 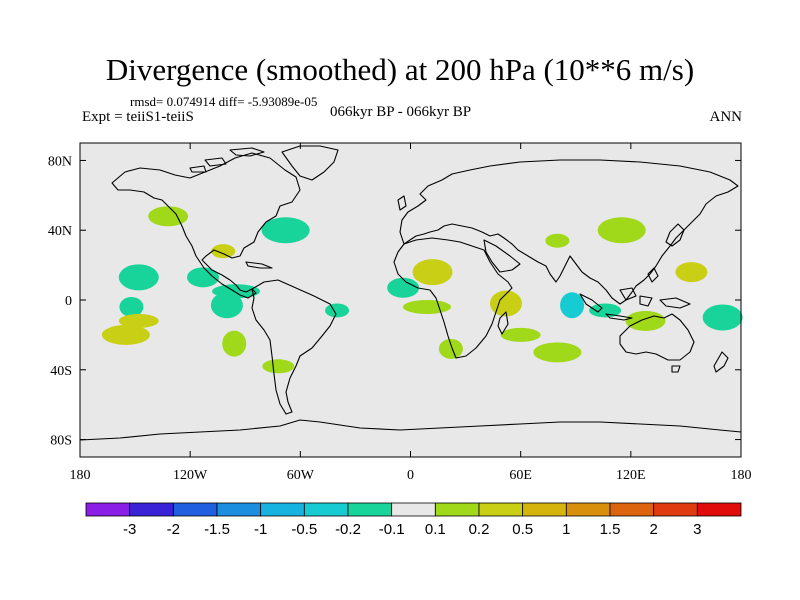 I want to click on lon-tick-label: 120E, so click(x=631, y=475).